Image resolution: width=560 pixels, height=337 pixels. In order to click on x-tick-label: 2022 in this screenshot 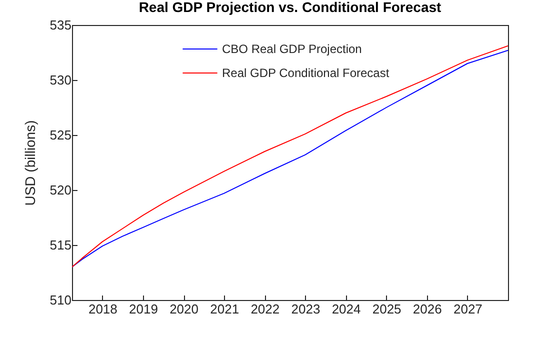, I will do `click(265, 309)`.